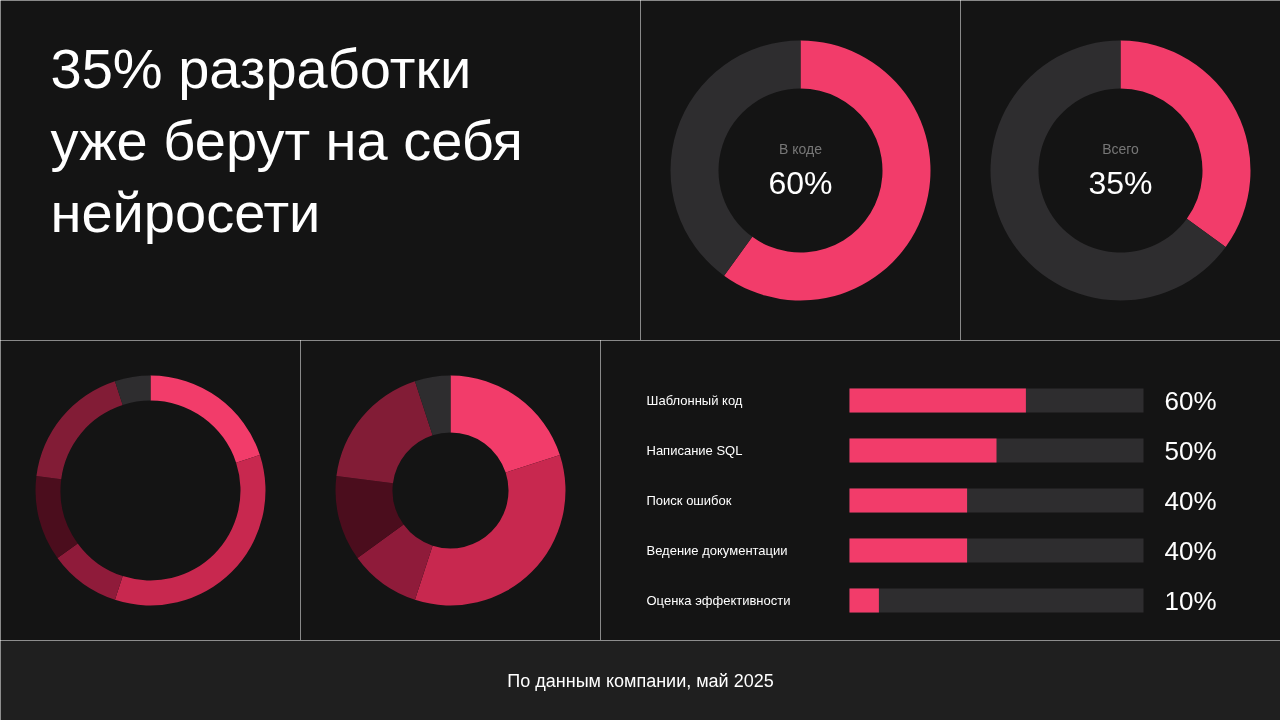 The height and width of the screenshot is (720, 1280). What do you see at coordinates (801, 148) in the screenshot?
I see `text: В коде` at bounding box center [801, 148].